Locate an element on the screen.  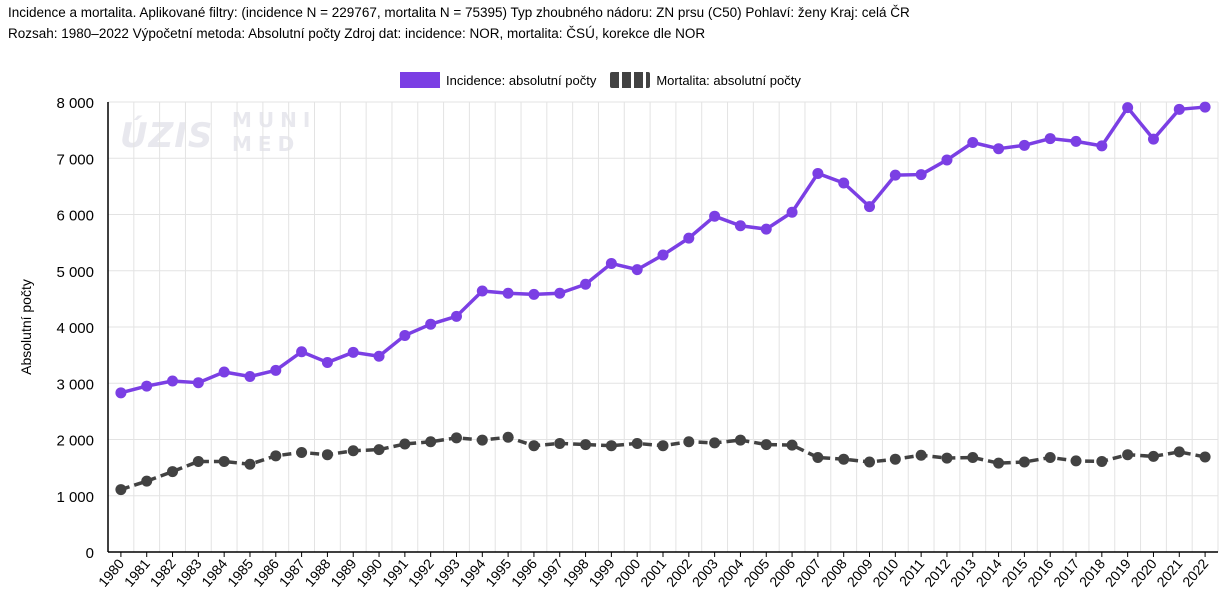
x-tick-label: 2015 is located at coordinates (1014, 572).